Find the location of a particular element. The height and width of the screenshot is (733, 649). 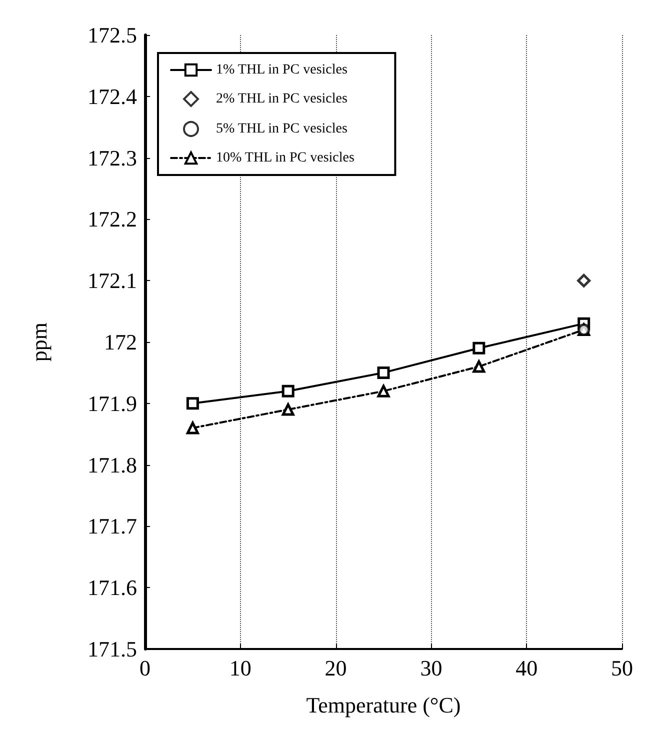

legend-label: 5% THL in PC vesicles is located at coordinates (282, 129).